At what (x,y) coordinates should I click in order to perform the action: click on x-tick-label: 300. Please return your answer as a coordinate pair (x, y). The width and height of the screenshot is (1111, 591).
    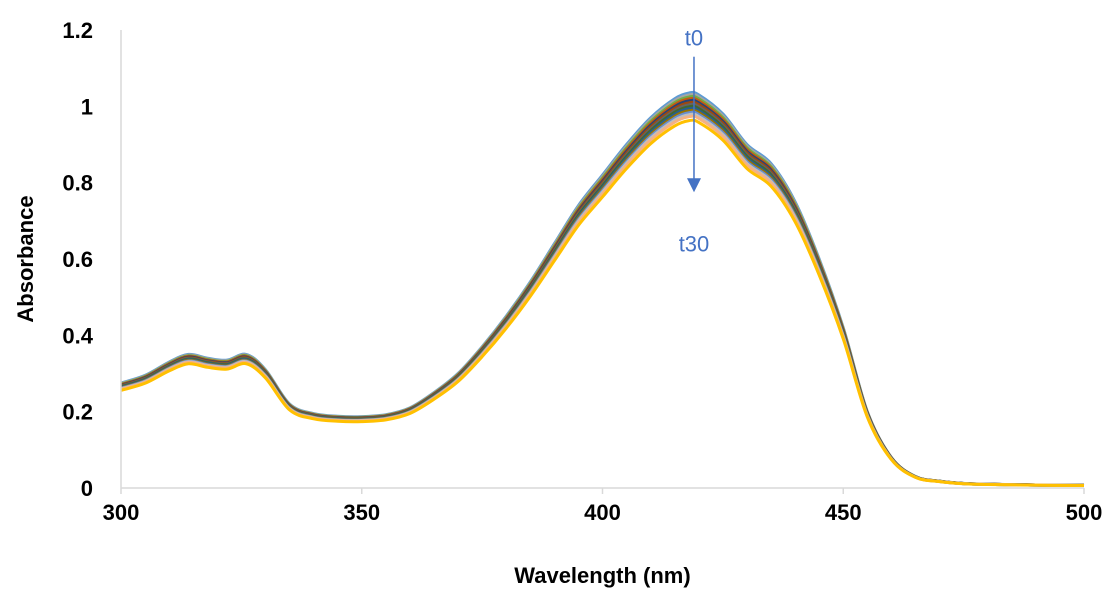
    Looking at the image, I should click on (121, 512).